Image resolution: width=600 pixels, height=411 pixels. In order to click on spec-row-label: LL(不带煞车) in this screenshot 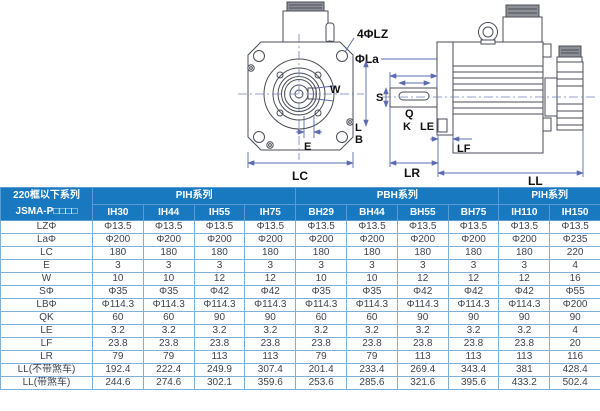, I will do `click(46, 370)`.